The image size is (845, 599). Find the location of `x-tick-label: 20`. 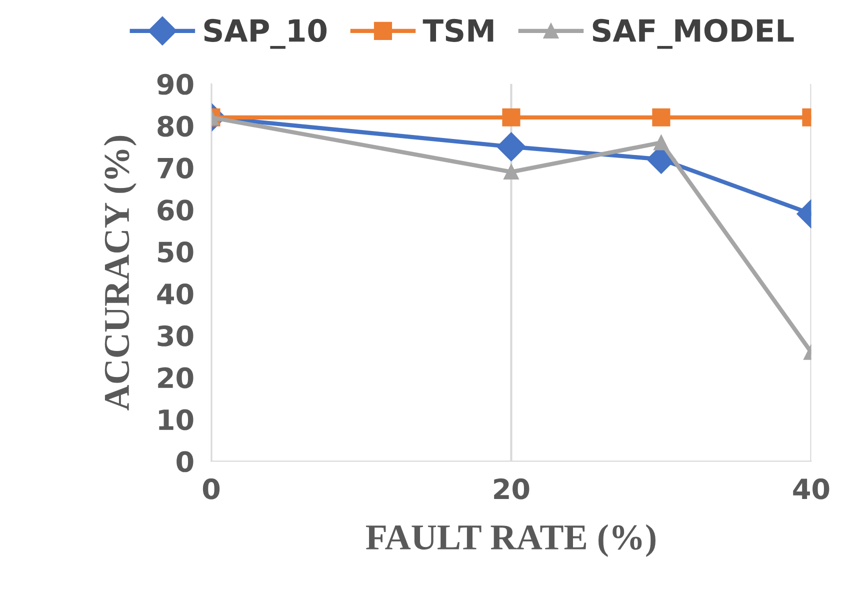

x-tick-label: 20 is located at coordinates (512, 489).